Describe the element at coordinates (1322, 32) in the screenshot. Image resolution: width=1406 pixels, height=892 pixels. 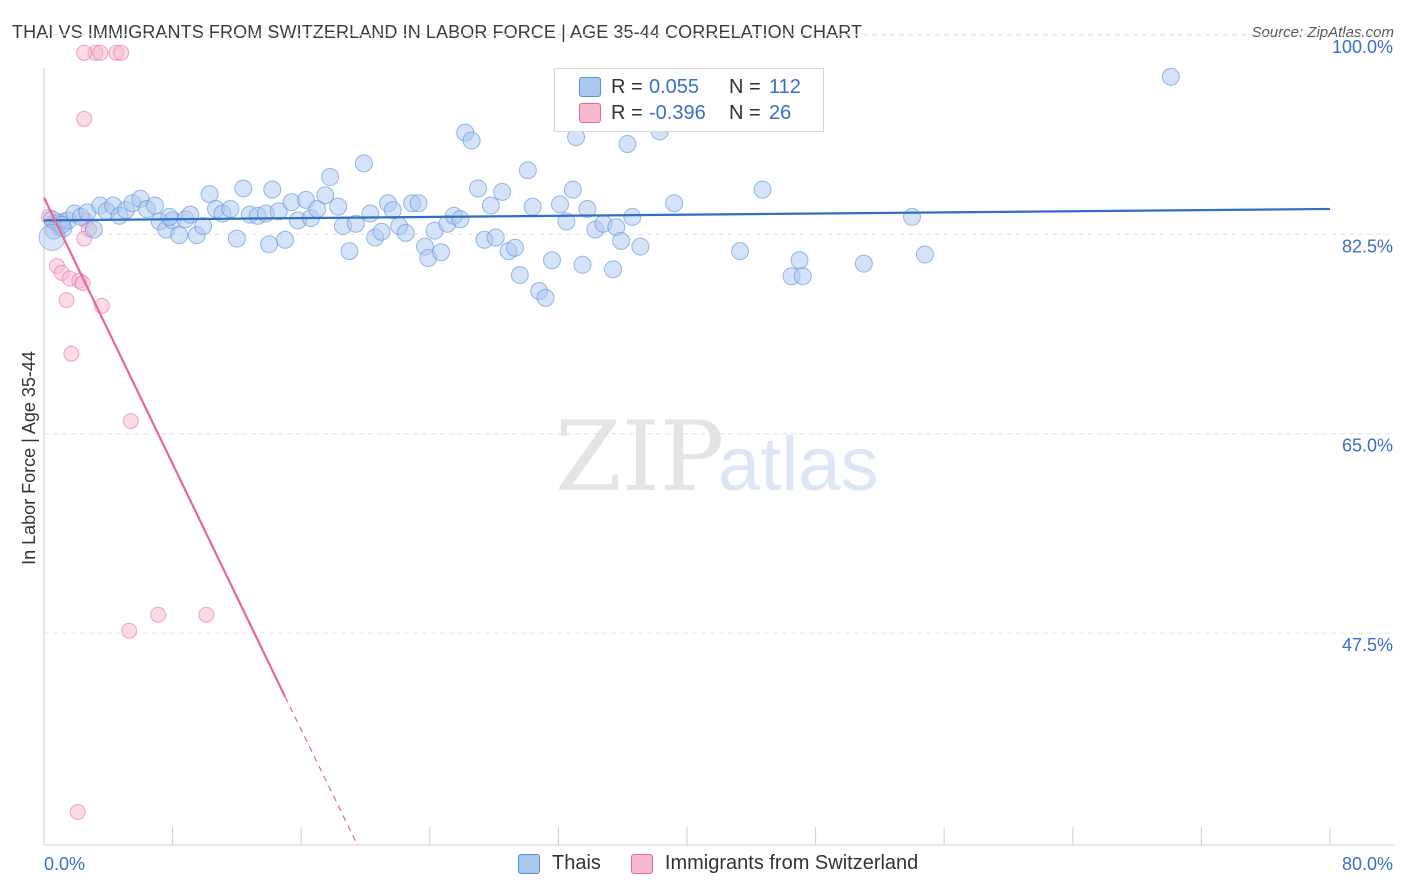
I see `source-label: Source: ZipAtlas.com` at that location.